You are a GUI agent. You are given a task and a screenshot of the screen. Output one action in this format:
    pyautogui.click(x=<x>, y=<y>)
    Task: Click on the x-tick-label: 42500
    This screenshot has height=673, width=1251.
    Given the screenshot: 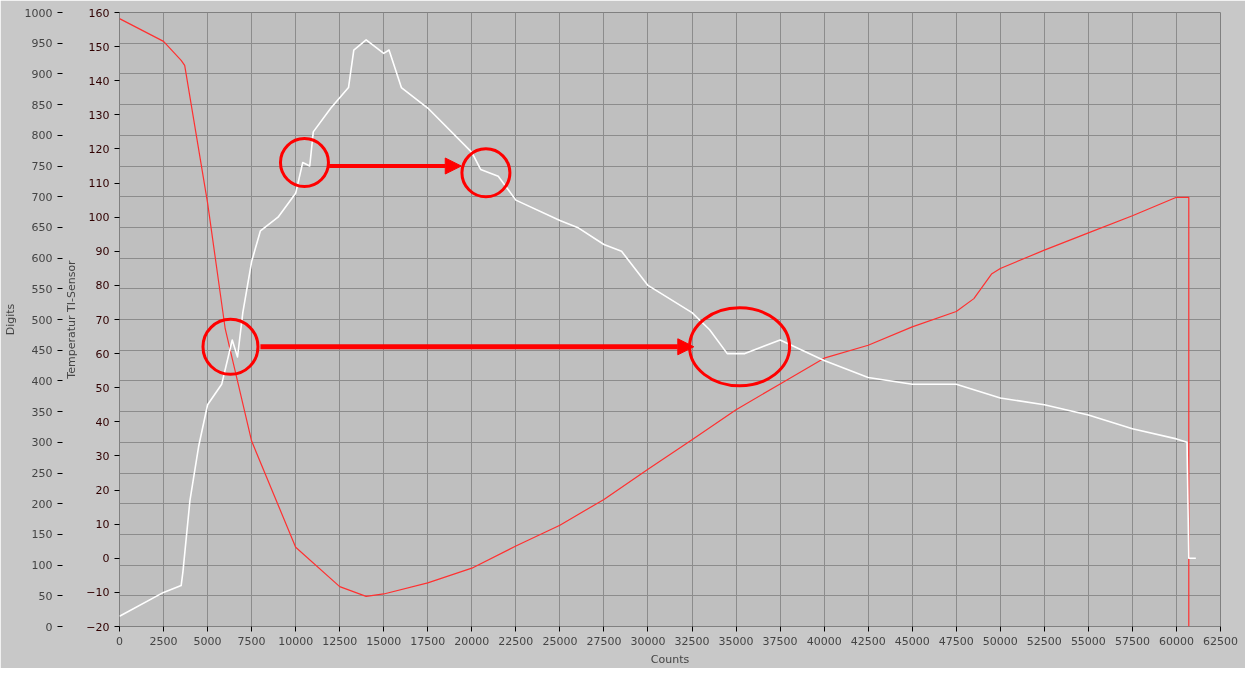 What is the action you would take?
    pyautogui.click(x=868, y=641)
    